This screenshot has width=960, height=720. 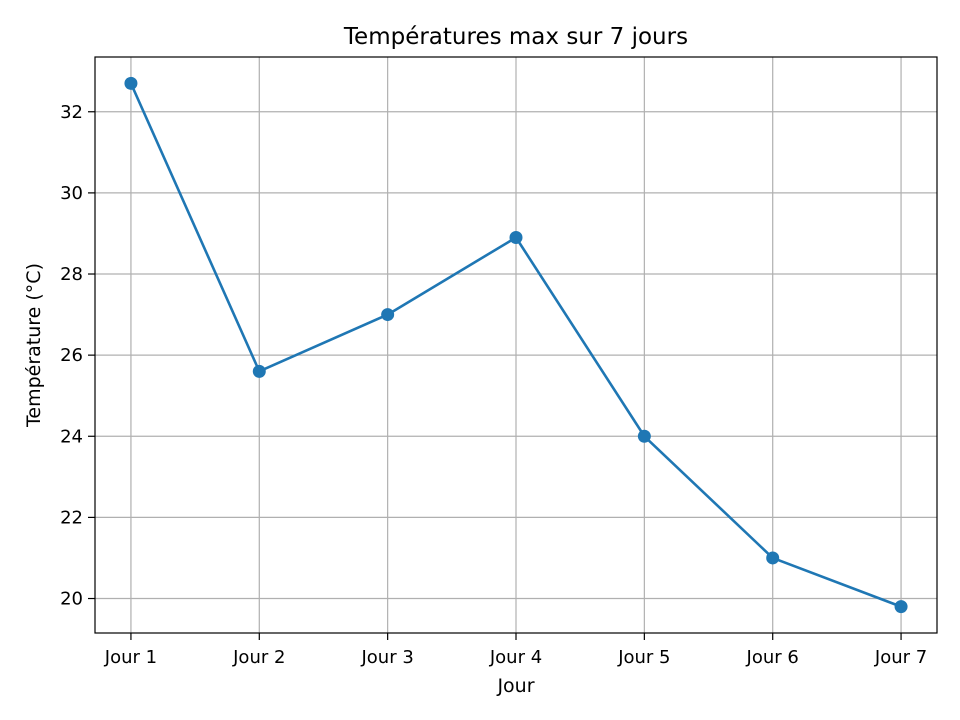 What do you see at coordinates (515, 657) in the screenshot?
I see `x-tick-label: Jour 4` at bounding box center [515, 657].